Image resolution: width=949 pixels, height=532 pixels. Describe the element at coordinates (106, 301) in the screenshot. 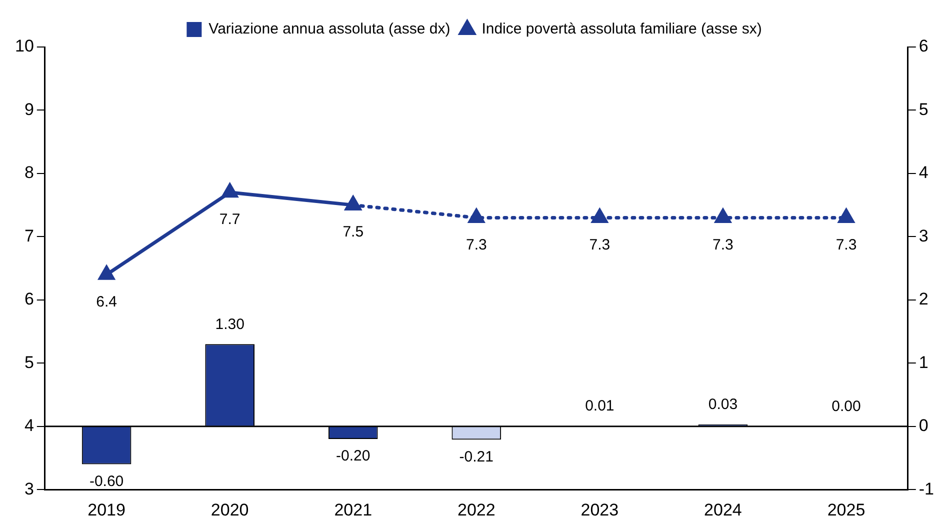

I see `data-label: 6.4` at that location.